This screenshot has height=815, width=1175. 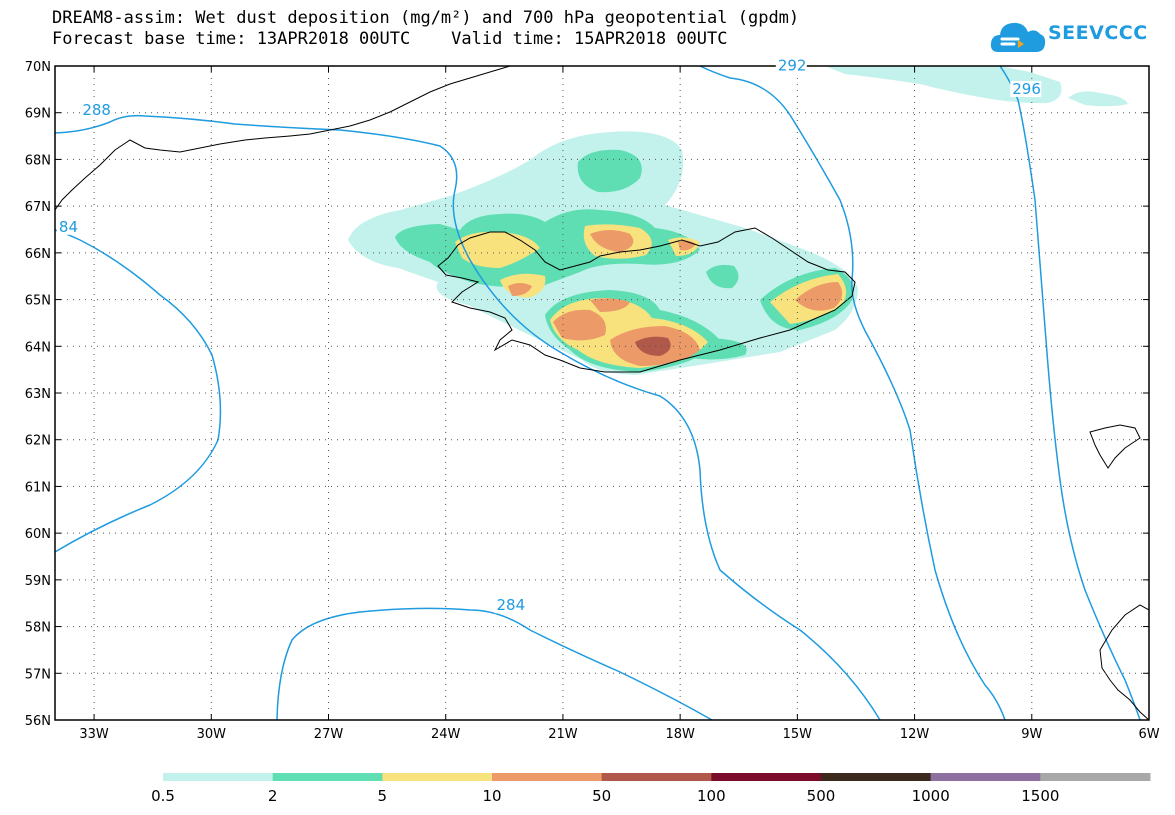 I want to click on contour-label: 288, so click(x=96, y=110).